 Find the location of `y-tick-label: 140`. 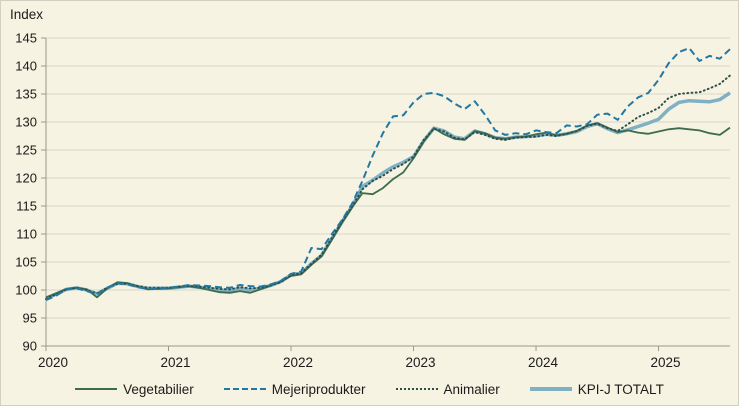

y-tick-label: 140 is located at coordinates (26, 66).